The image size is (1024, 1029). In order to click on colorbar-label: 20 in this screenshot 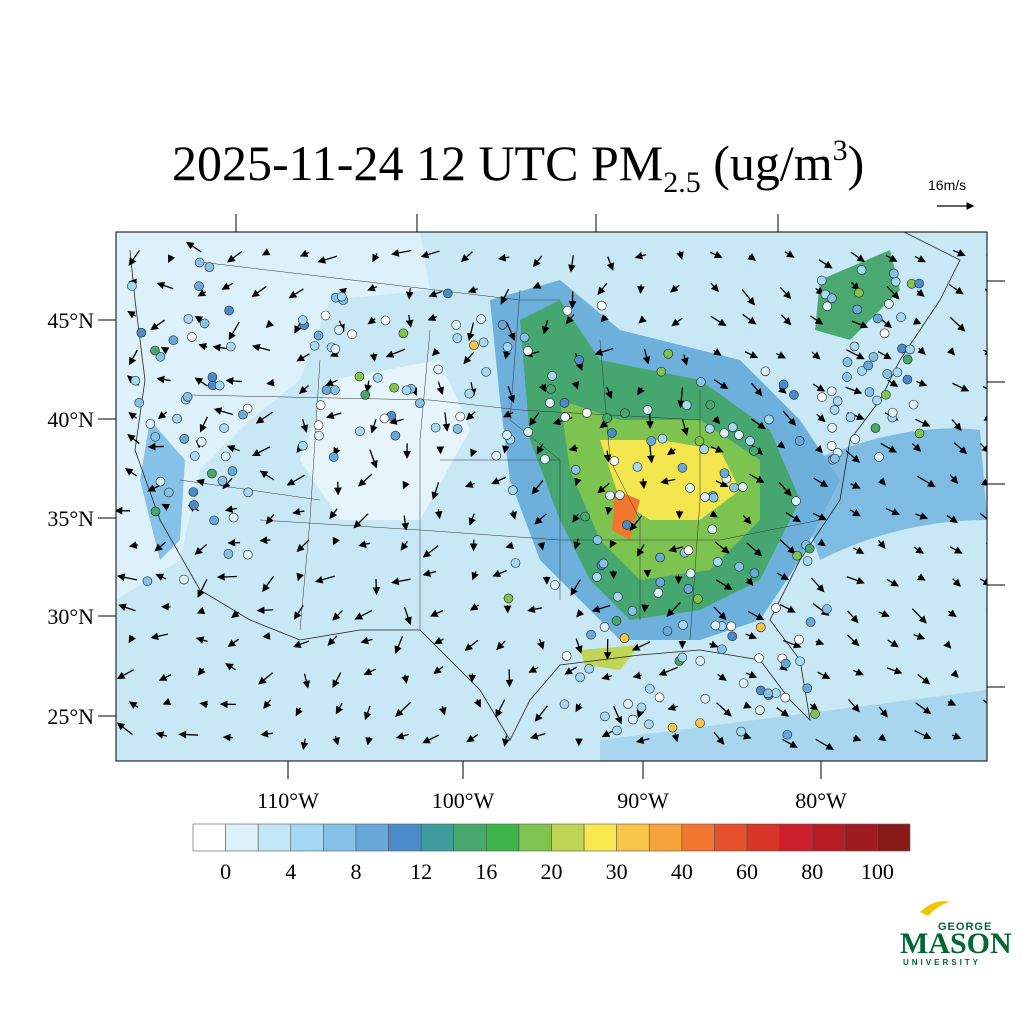, I will do `click(552, 871)`.